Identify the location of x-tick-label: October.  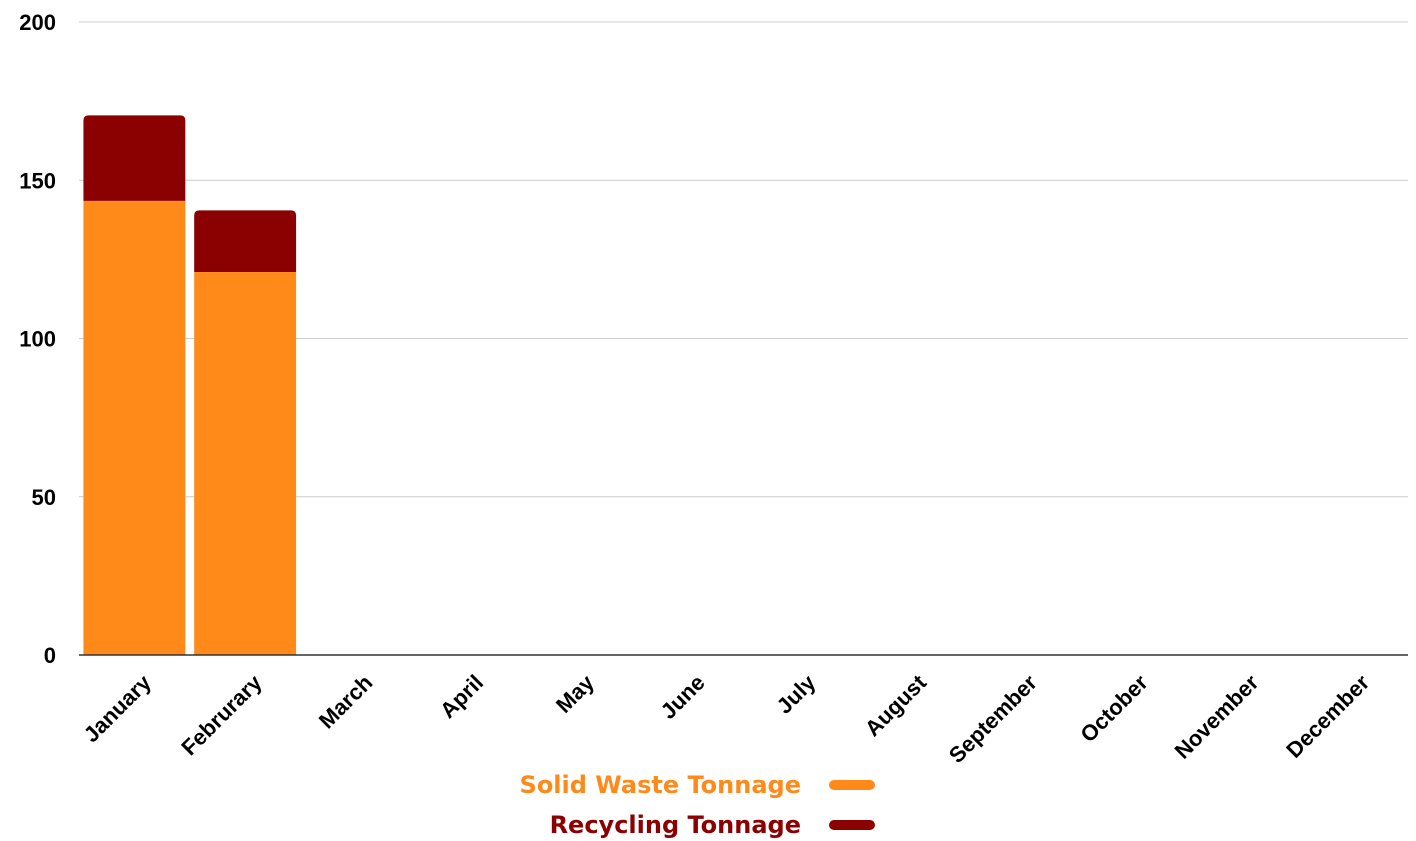
(1114, 709).